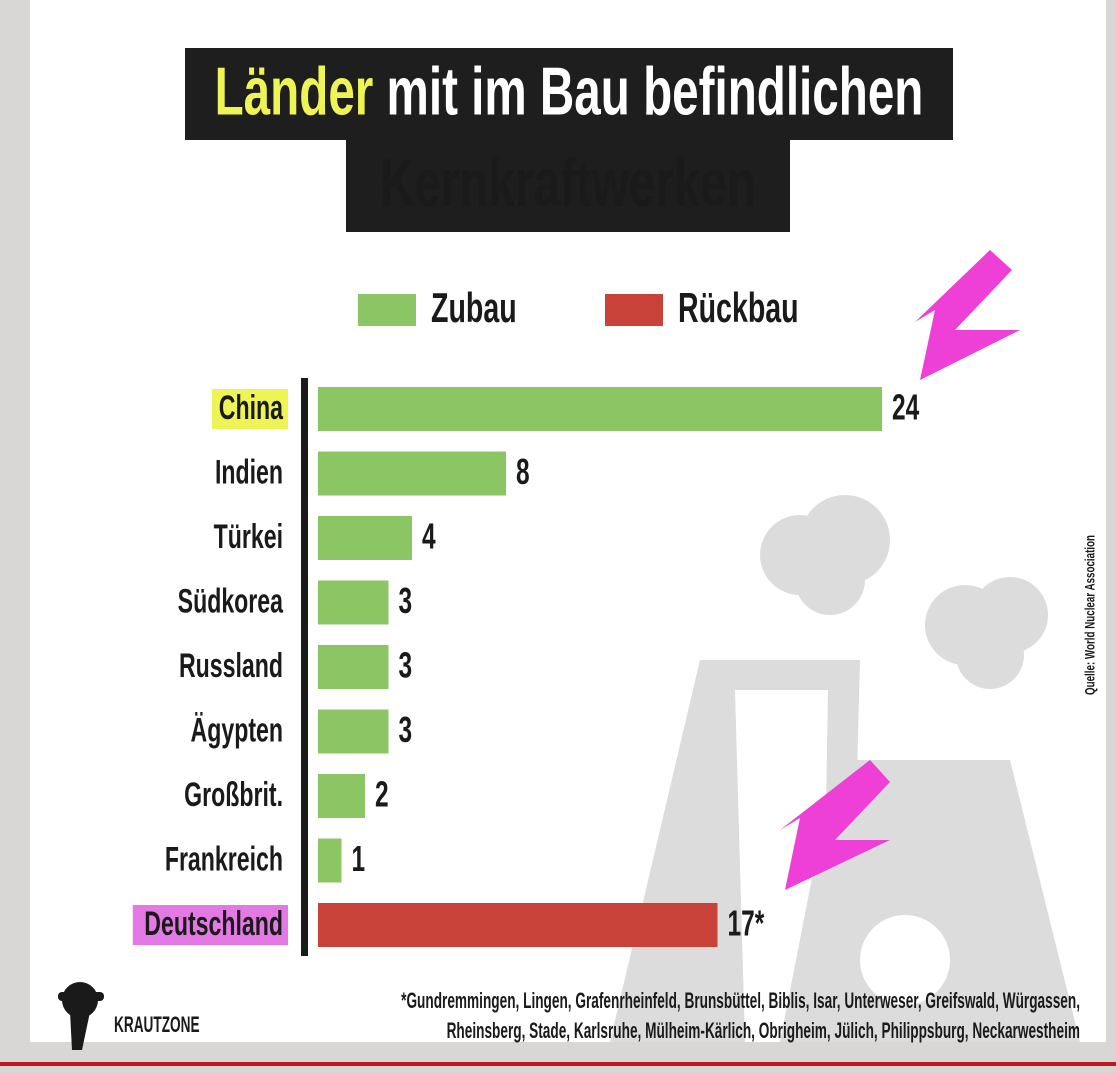 The width and height of the screenshot is (1116, 1073). Describe the element at coordinates (294, 91) in the screenshot. I see `title-highlight: Länder` at that location.